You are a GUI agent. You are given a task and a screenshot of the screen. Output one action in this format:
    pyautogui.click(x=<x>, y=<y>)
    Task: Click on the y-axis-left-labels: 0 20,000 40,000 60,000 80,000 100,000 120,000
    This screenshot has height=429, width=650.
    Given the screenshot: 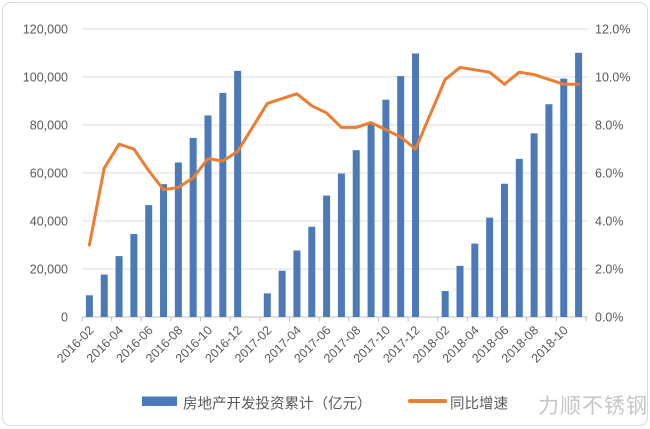 What is the action you would take?
    pyautogui.click(x=45, y=174)
    